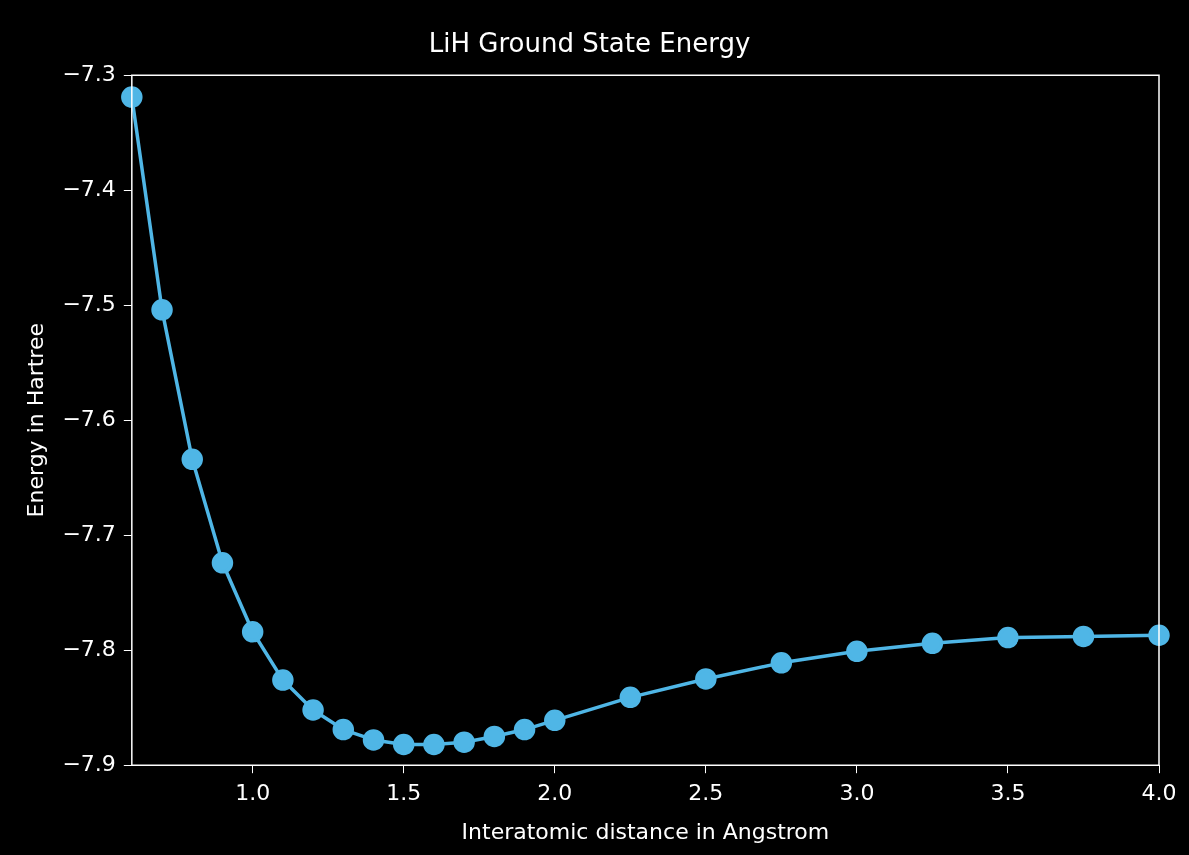 The width and height of the screenshot is (1189, 855). What do you see at coordinates (89, 418) in the screenshot?
I see `y-tick-label: −7.6` at bounding box center [89, 418].